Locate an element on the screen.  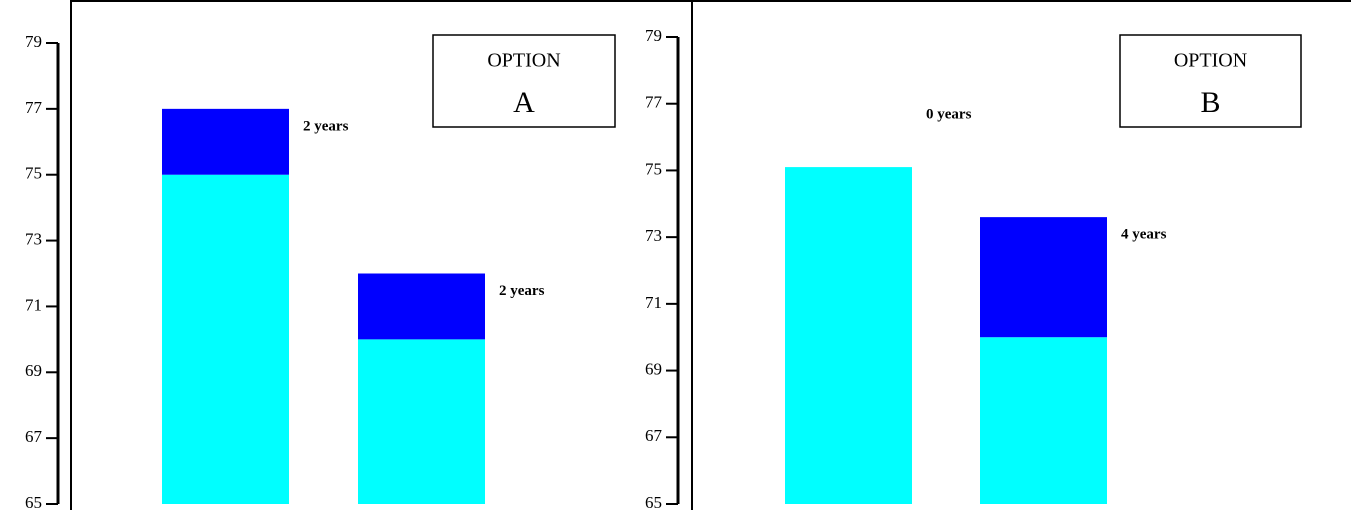
option-letter: B is located at coordinates (1210, 102).